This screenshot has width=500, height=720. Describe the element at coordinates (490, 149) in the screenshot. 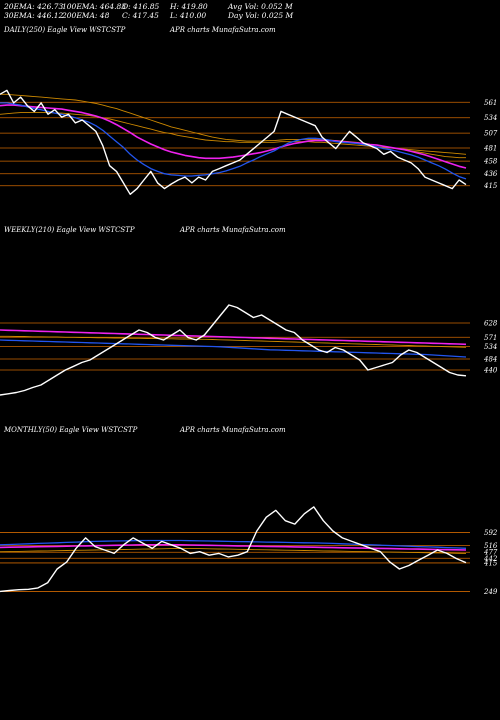

I see `daily-level-label-481: 481` at that location.